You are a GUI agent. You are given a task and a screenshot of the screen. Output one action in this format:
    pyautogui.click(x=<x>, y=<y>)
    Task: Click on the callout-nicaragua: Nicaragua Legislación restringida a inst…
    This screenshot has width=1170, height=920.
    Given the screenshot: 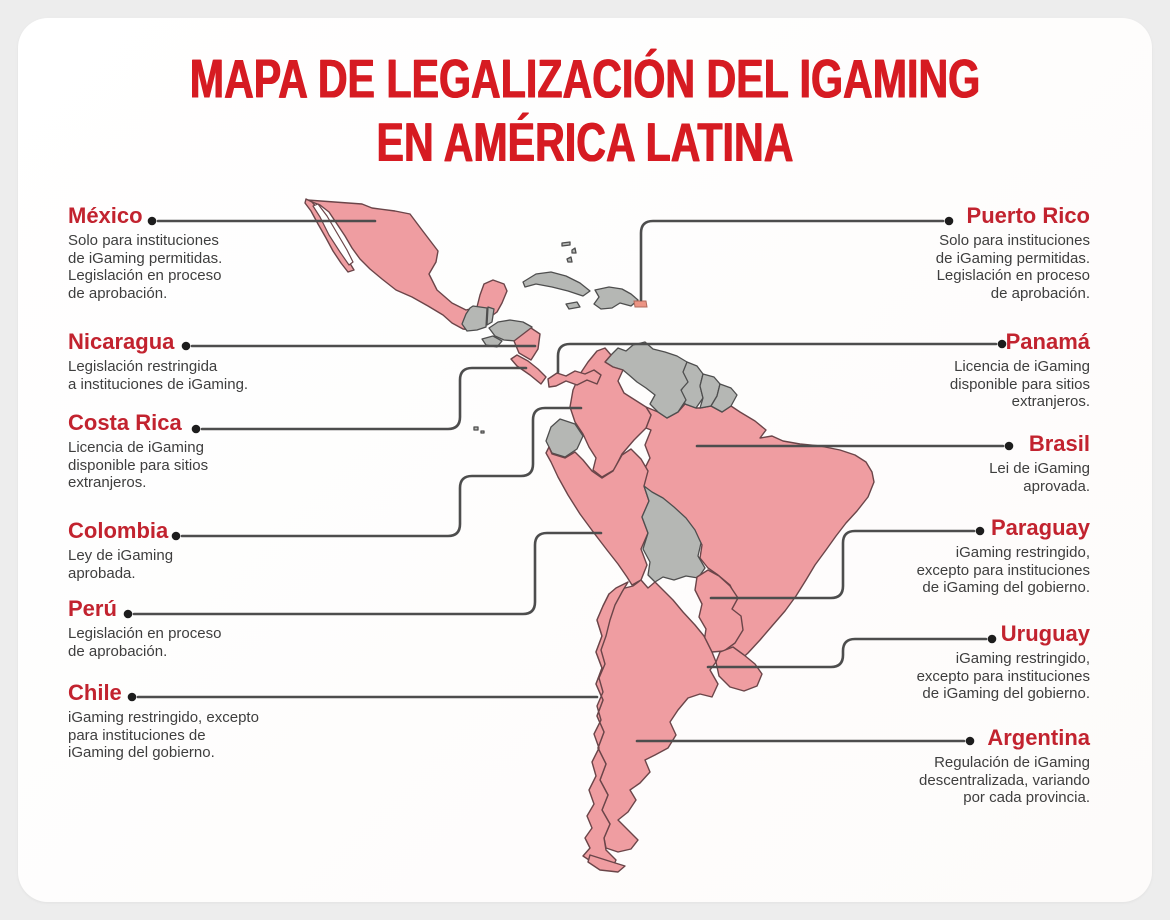 What is the action you would take?
    pyautogui.click(x=188, y=361)
    